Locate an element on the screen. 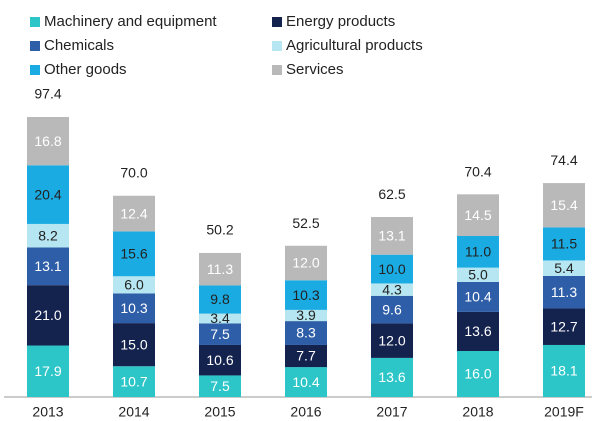 The image size is (595, 421). value-label: 16.0 is located at coordinates (477, 374).